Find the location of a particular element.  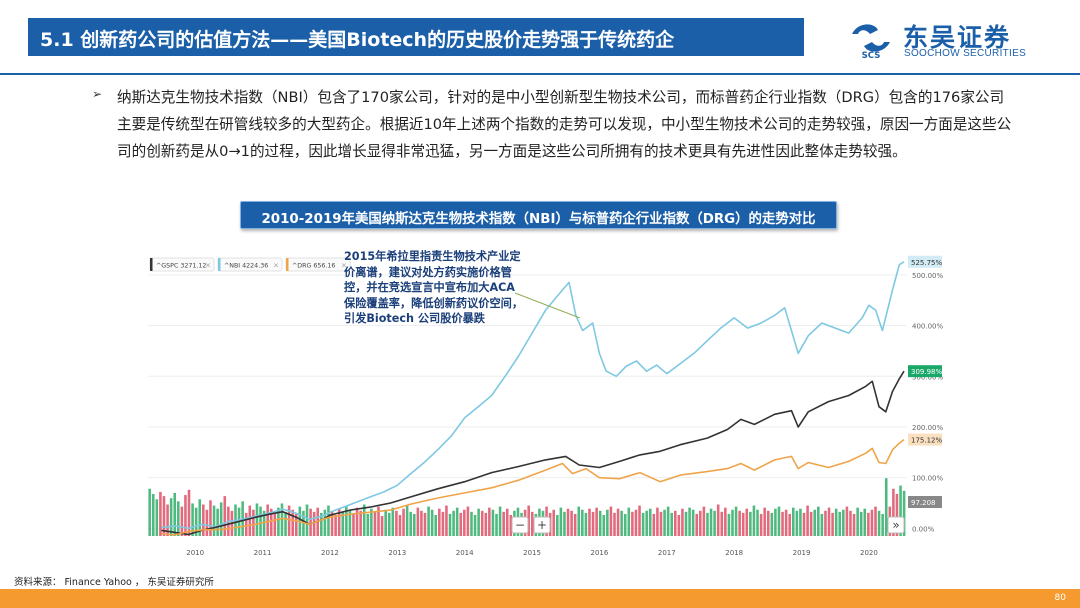

legend-item: ^GSPC 3271.12× is located at coordinates (182, 264).